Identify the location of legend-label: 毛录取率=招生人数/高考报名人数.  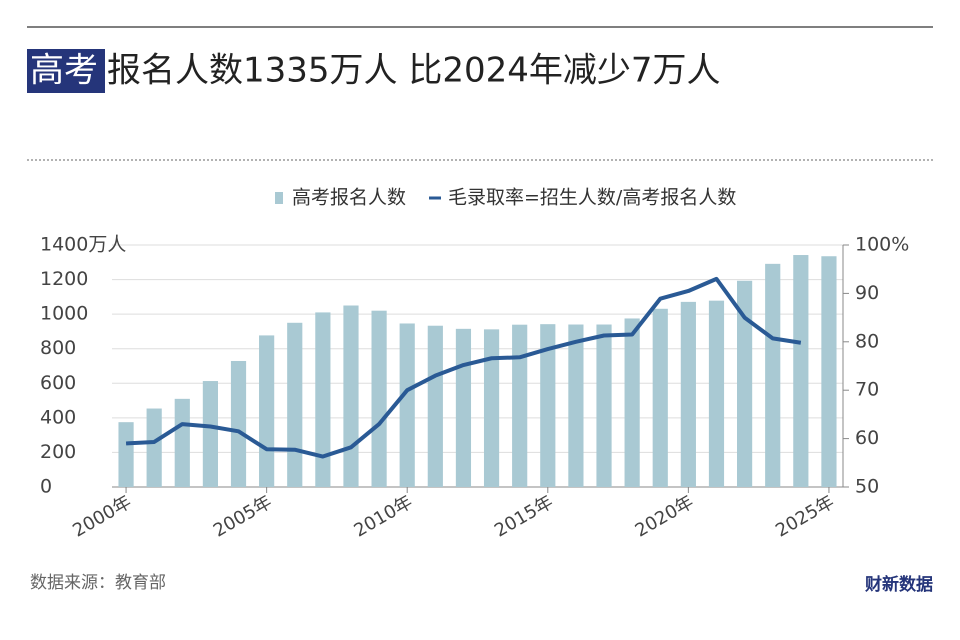
(592, 198).